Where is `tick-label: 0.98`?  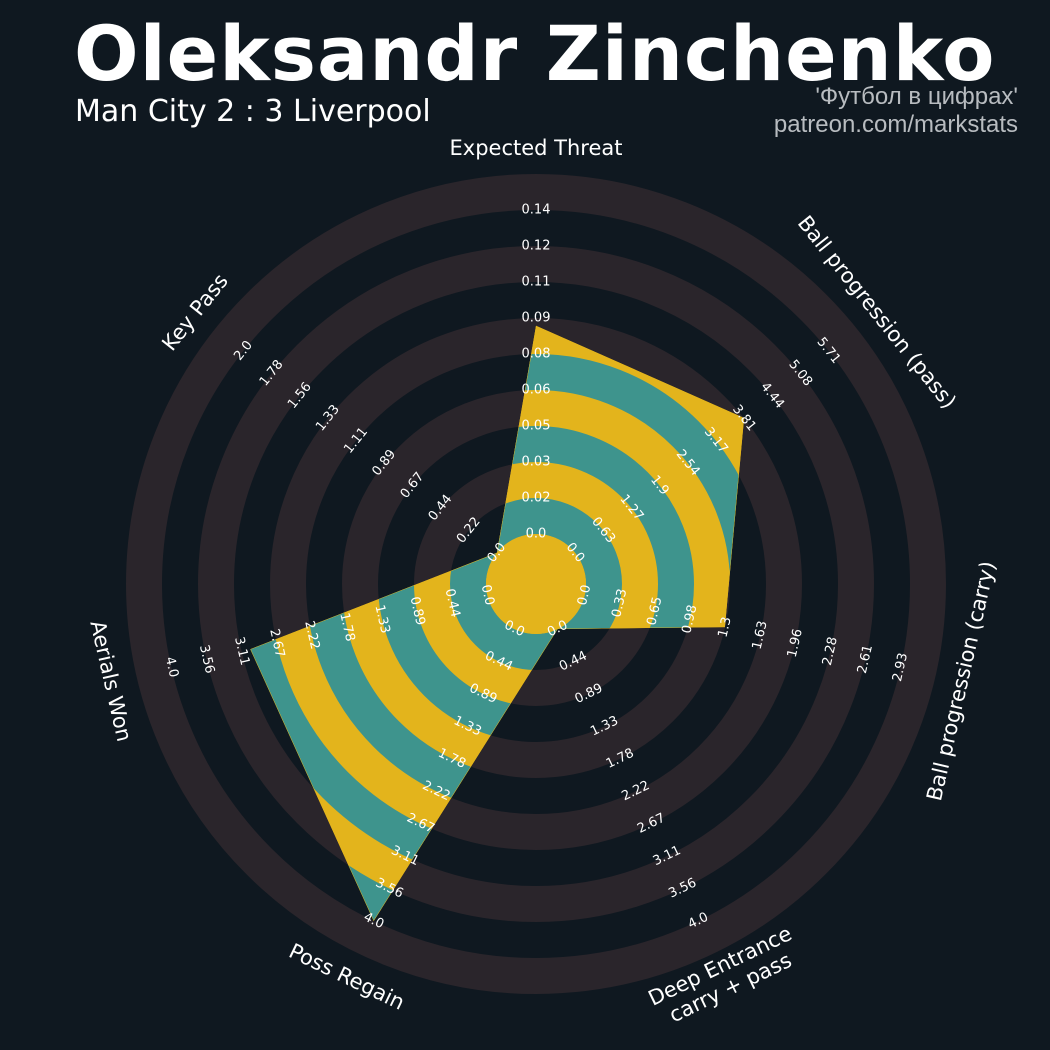
tick-label: 0.98 is located at coordinates (689, 619).